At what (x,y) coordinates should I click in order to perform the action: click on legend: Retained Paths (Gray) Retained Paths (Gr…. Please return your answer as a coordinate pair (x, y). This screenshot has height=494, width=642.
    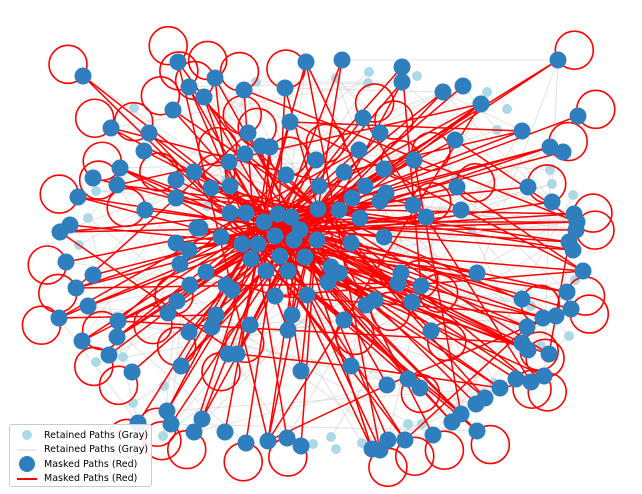
    Looking at the image, I should click on (80, 455).